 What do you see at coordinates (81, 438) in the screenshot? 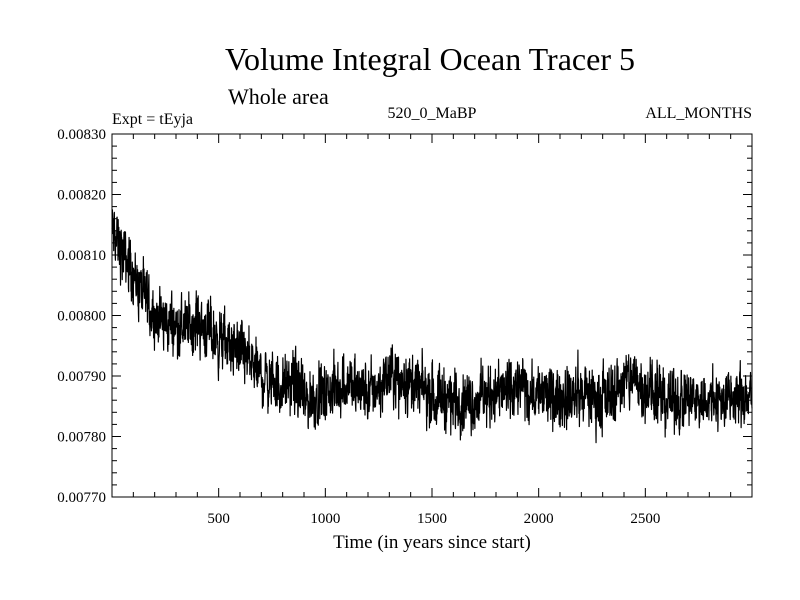
I see `y-tick-label: 0.00780` at bounding box center [81, 438].